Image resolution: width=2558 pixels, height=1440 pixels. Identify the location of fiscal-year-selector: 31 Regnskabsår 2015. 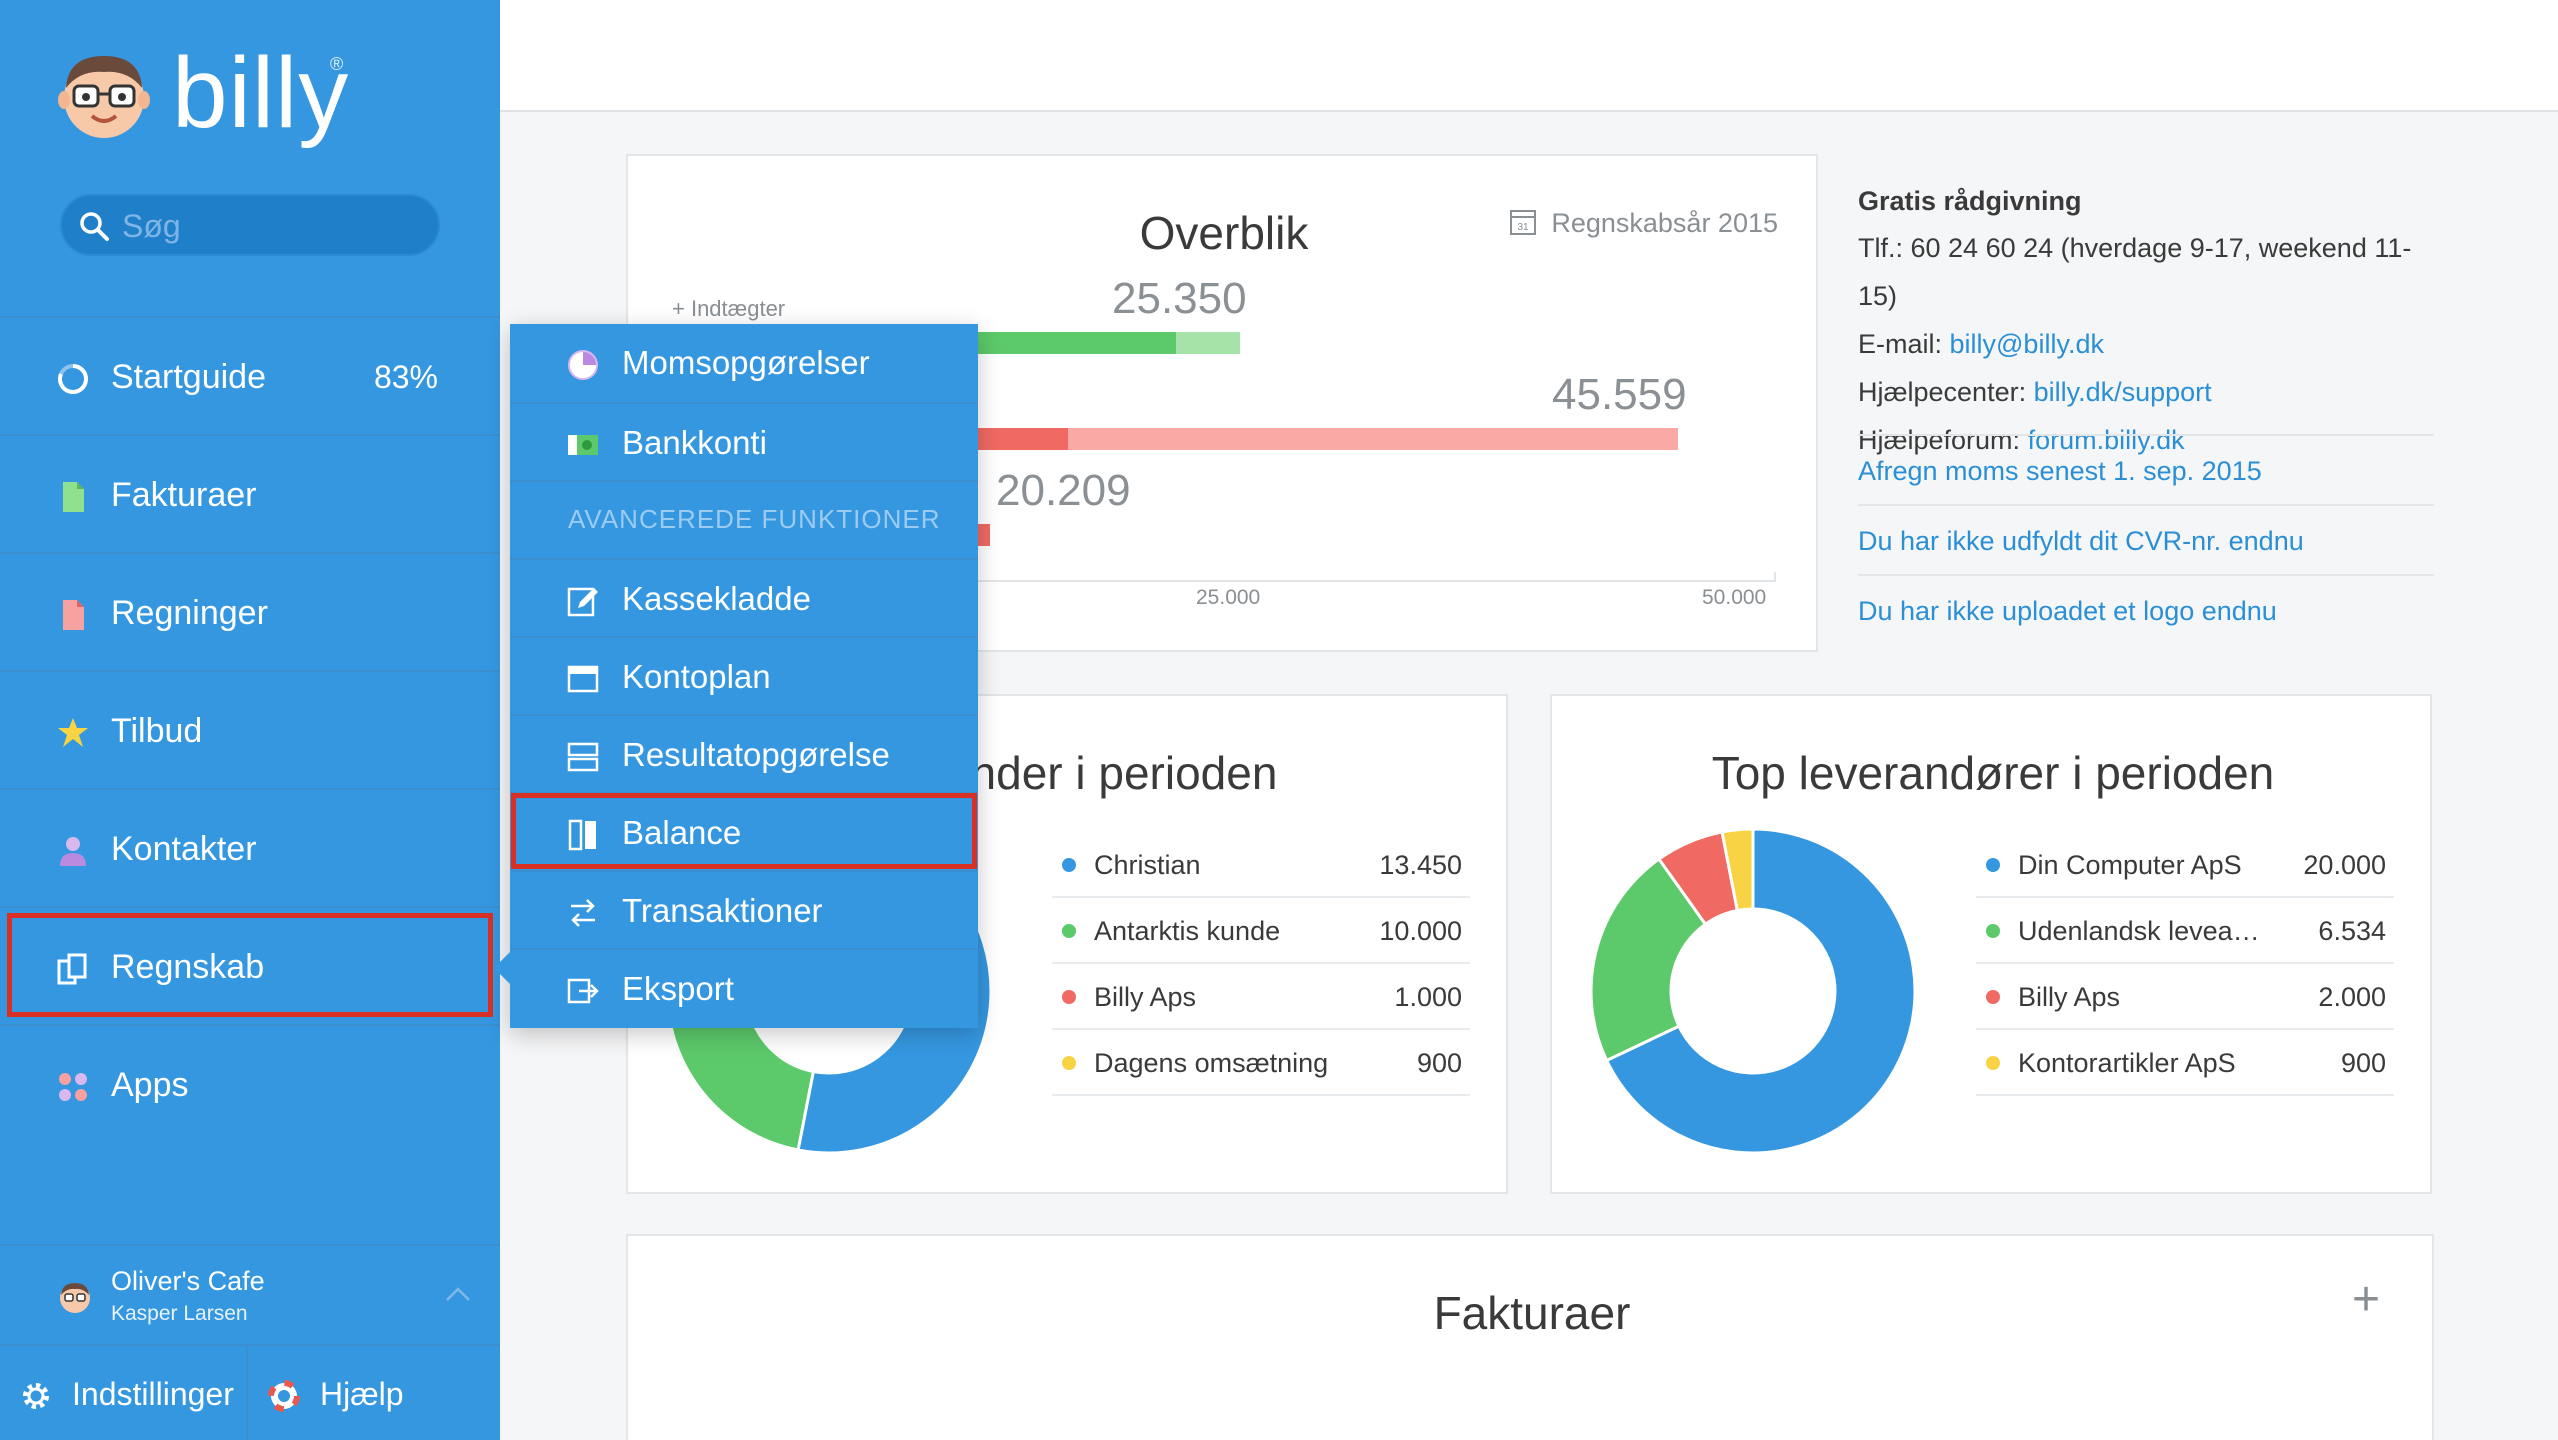
(1644, 223).